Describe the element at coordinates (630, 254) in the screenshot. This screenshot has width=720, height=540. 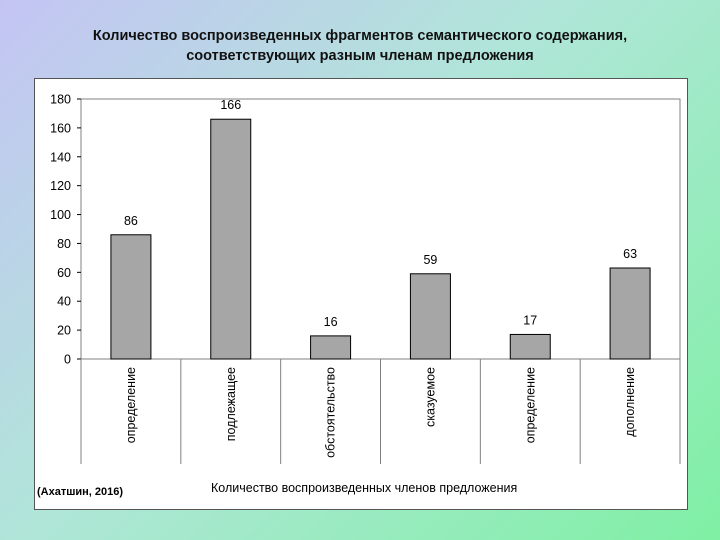
I see `data-label: 63` at that location.